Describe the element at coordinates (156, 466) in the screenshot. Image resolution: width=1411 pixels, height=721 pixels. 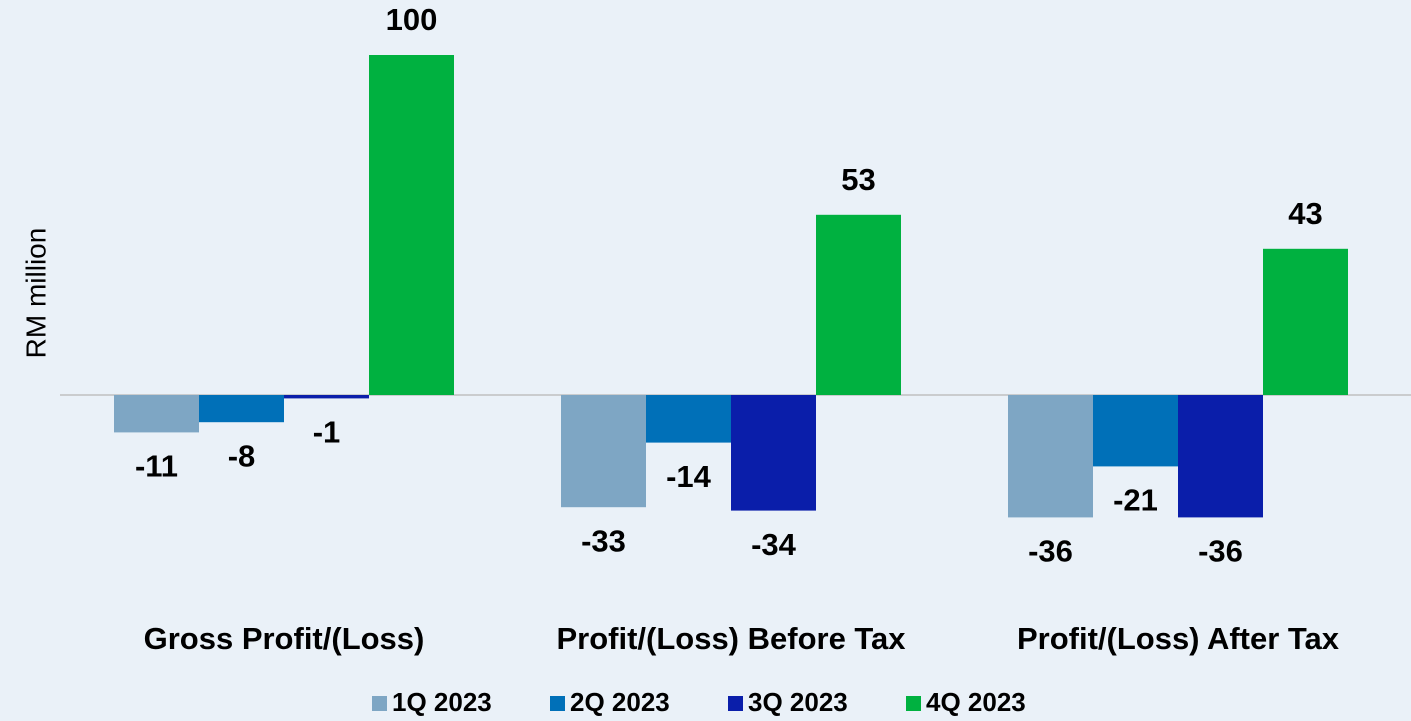
I see `data-label: -11` at that location.